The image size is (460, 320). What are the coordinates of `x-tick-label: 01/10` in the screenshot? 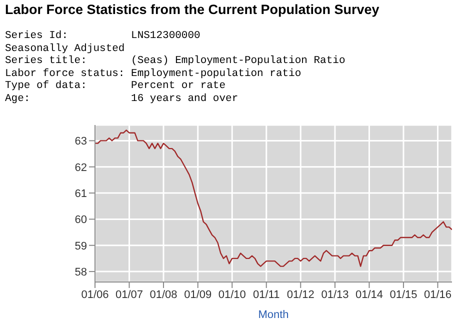 It's located at (232, 294).